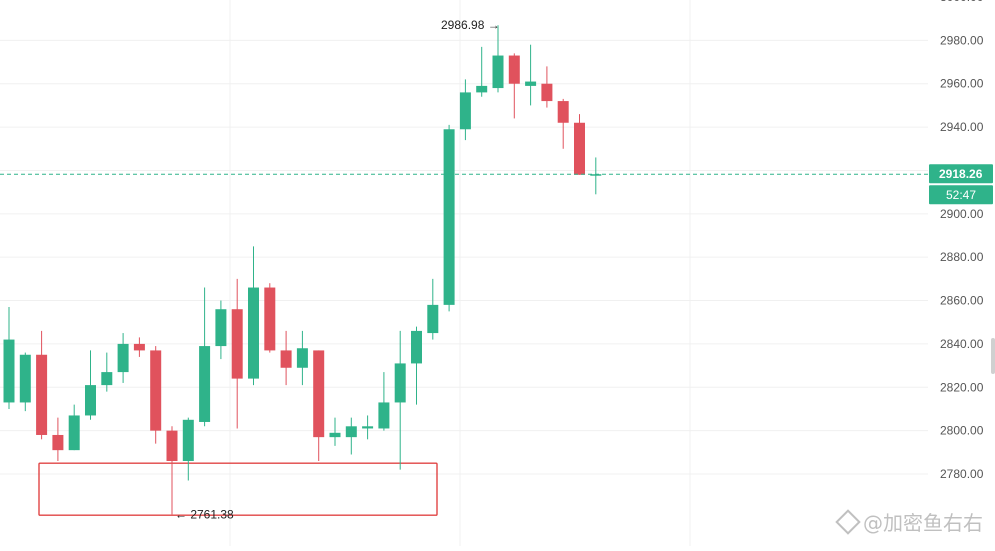 Image resolution: width=995 pixels, height=551 pixels. Describe the element at coordinates (962, 301) in the screenshot. I see `y-tick-label: 2860.00` at that location.